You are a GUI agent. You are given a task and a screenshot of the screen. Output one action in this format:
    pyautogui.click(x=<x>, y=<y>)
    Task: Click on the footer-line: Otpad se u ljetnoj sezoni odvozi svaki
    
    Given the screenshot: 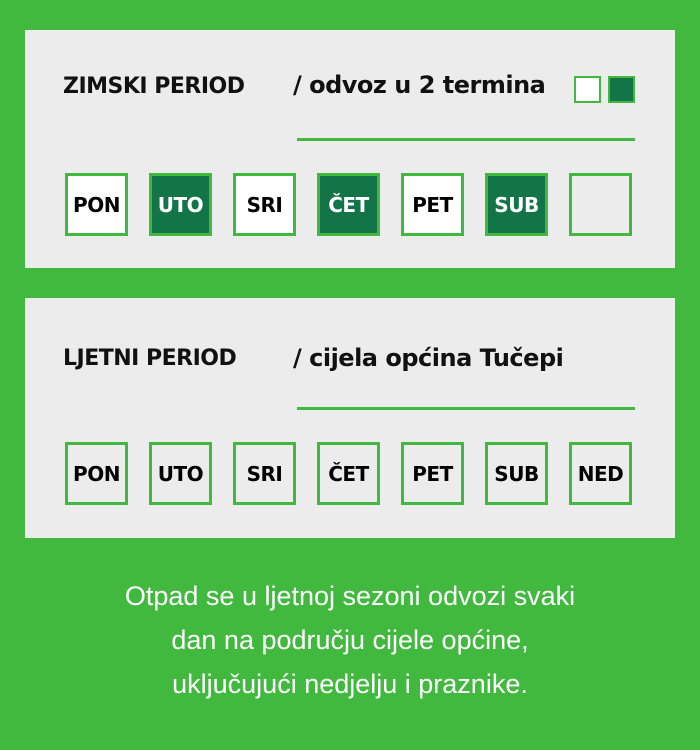 What is the action you would take?
    pyautogui.click(x=350, y=596)
    